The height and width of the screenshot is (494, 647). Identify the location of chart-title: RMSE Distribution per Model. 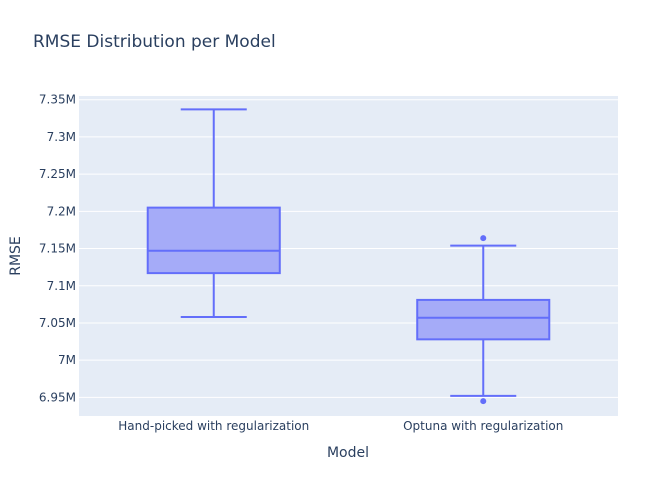
(154, 42).